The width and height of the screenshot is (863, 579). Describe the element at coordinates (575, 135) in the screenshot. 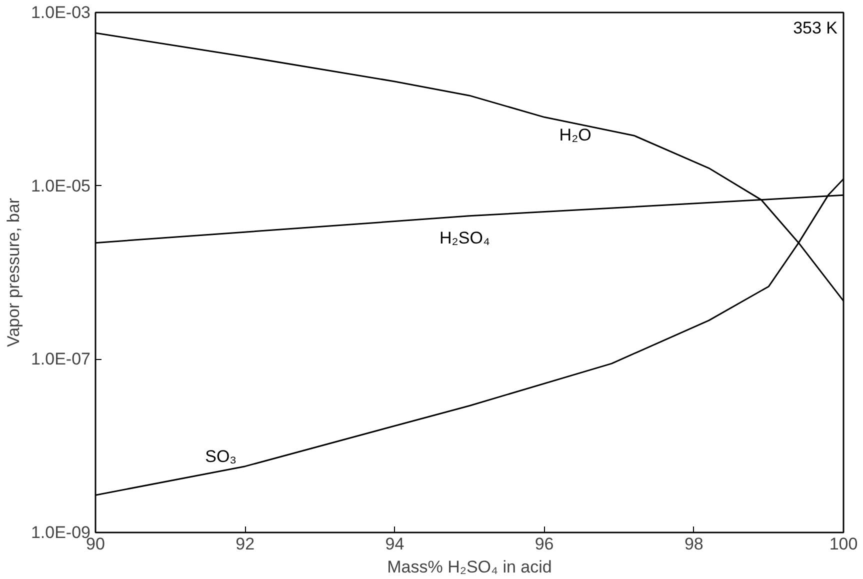

I see `series-label: H₂O` at that location.